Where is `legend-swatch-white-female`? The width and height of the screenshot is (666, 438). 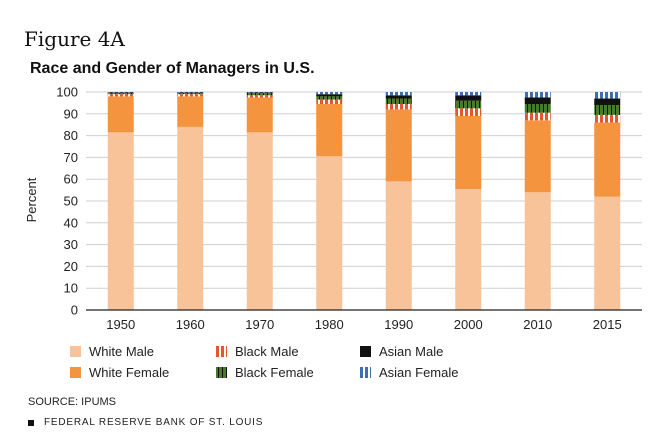
legend-swatch-white-female is located at coordinates (75, 372).